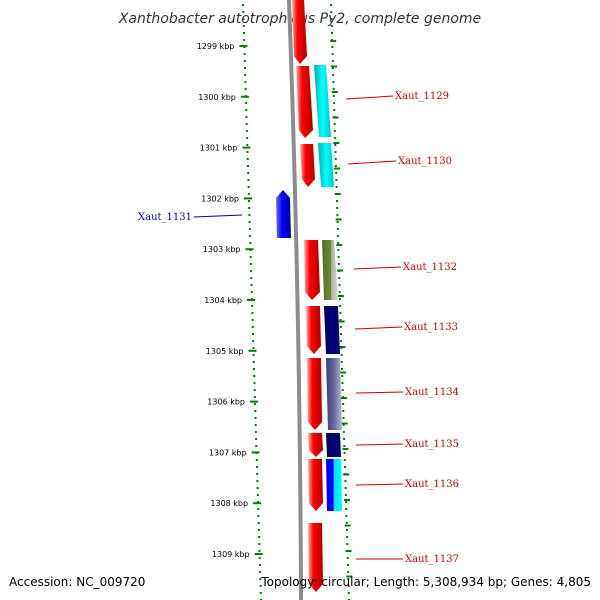 This screenshot has width=600, height=600. Describe the element at coordinates (422, 96) in the screenshot. I see `gene-label-xaut-1129: Xaut_1129` at that location.